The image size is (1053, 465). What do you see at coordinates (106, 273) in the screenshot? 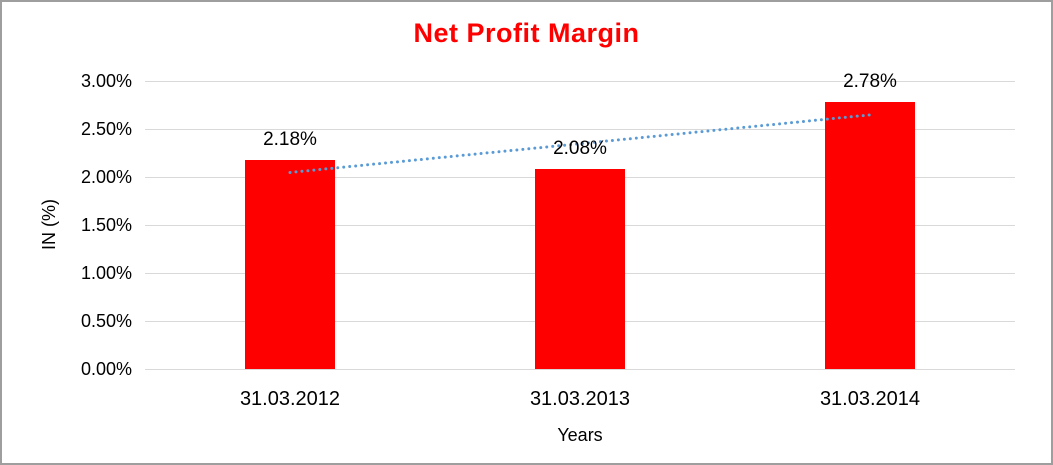
I see `y-tick-label: 1.00%` at bounding box center [106, 273].